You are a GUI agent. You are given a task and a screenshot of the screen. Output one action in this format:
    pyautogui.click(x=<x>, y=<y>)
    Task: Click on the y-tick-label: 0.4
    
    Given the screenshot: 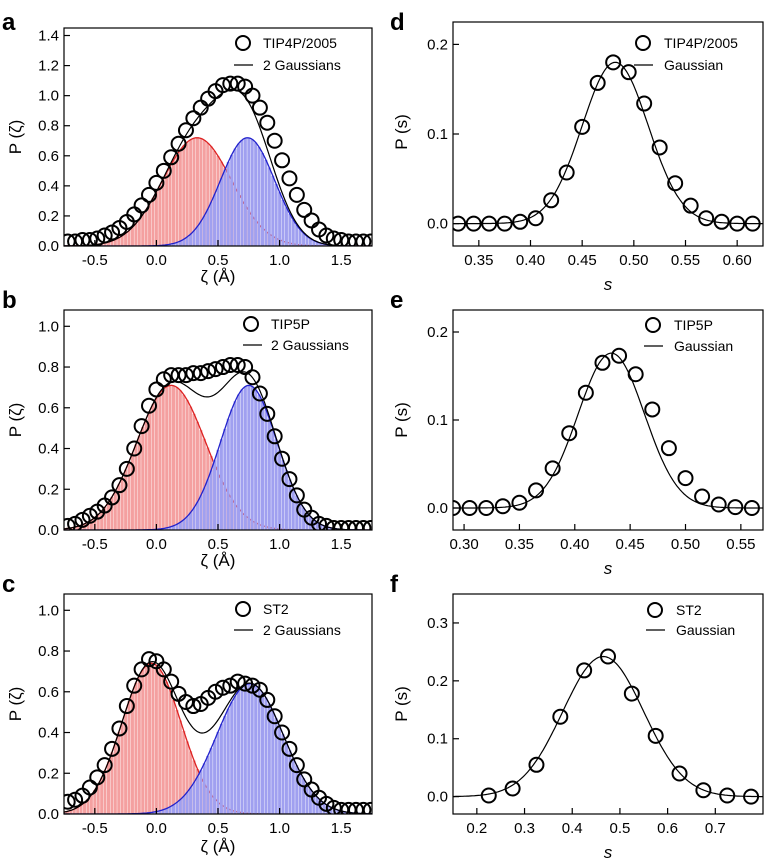 What is the action you would take?
    pyautogui.click(x=48, y=733)
    